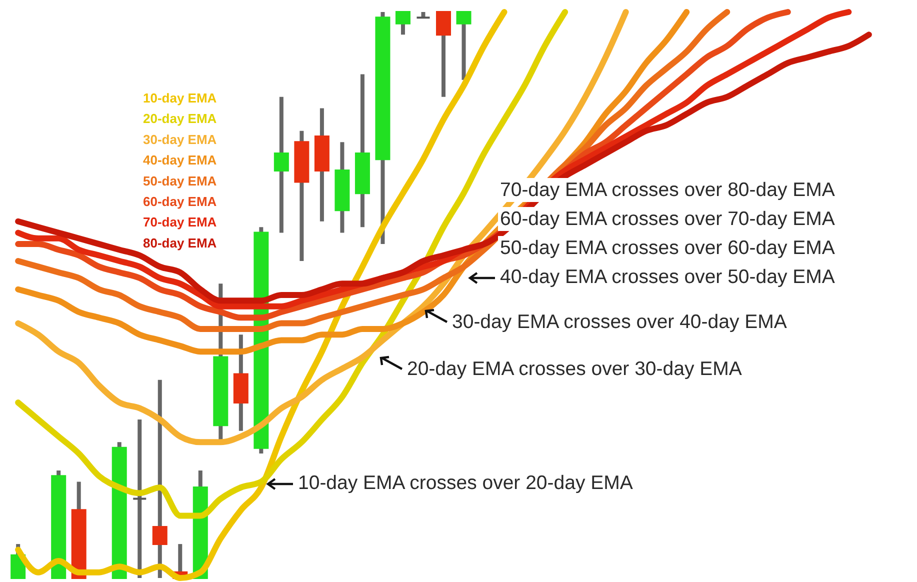  Describe the element at coordinates (180, 180) in the screenshot. I see `text: 50-day EMA` at that location.